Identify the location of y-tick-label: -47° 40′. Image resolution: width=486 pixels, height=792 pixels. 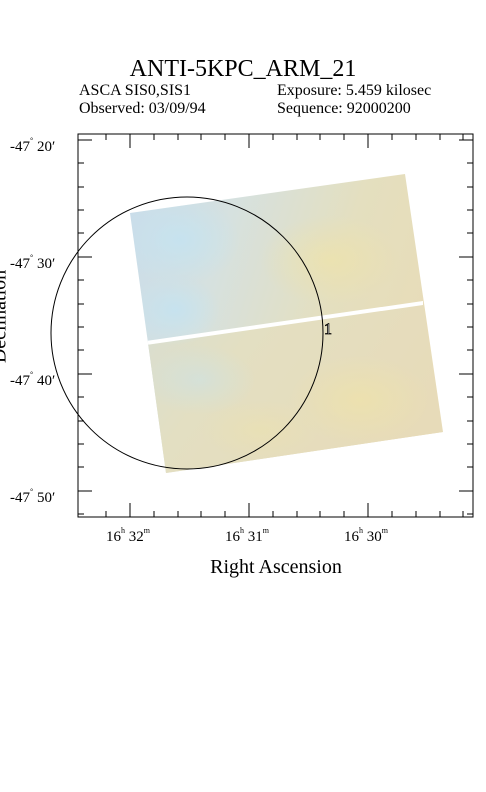
(33, 379).